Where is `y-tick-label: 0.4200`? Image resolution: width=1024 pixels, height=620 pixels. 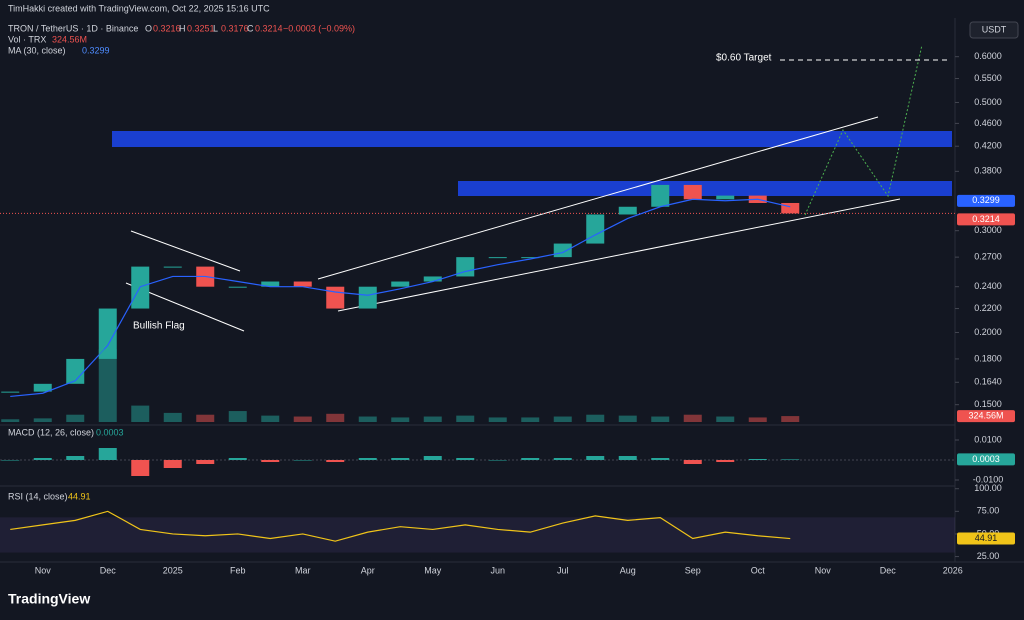
y-tick-label: 0.4200 is located at coordinates (988, 146).